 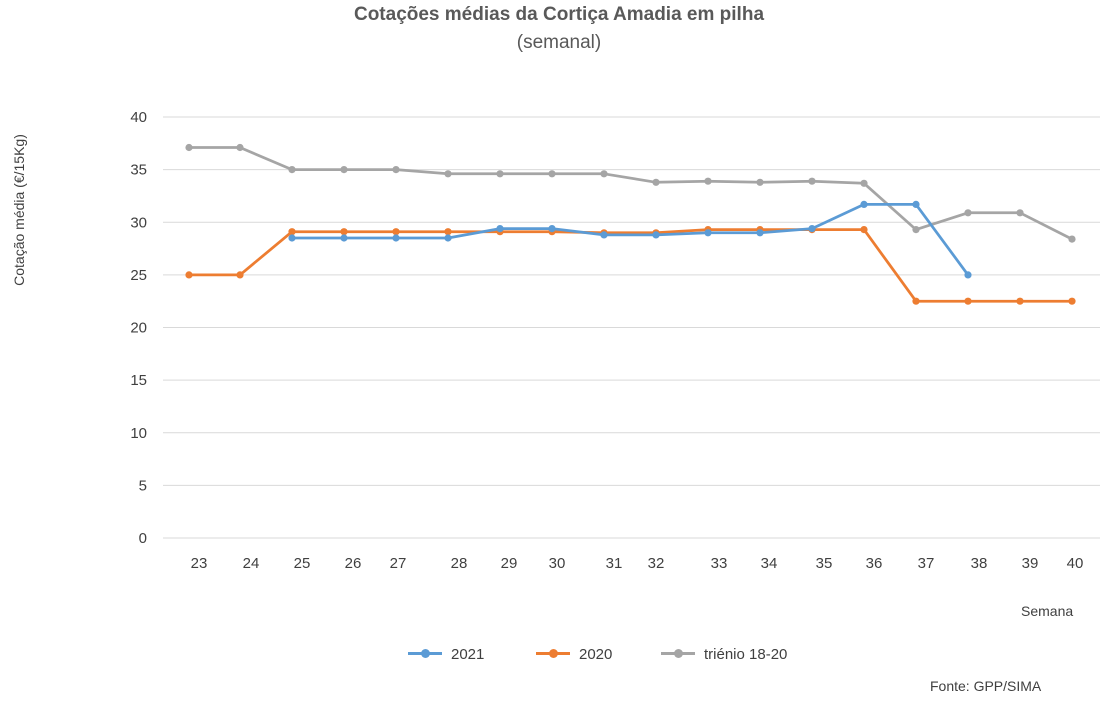 What do you see at coordinates (138, 275) in the screenshot?
I see `y-tick-label: 25` at bounding box center [138, 275].